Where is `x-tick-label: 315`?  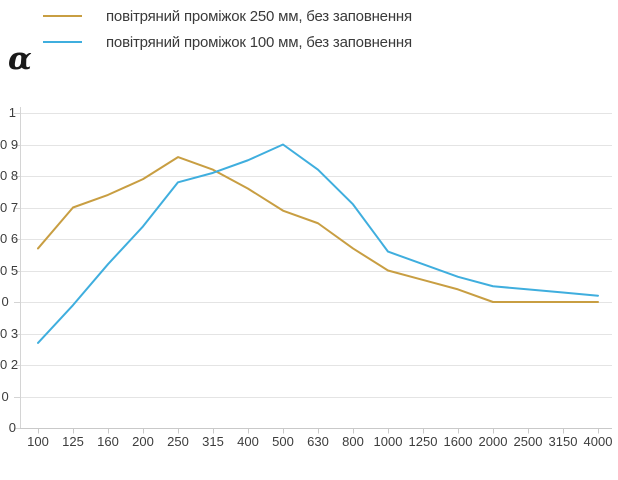
x-tick-label: 315 is located at coordinates (213, 441).